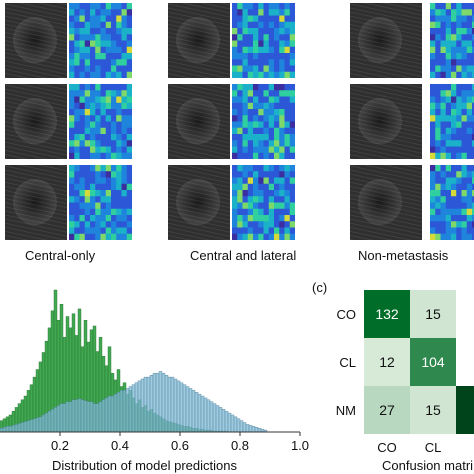  Describe the element at coordinates (300, 445) in the screenshot. I see `x-tick-label: 1.0` at that location.